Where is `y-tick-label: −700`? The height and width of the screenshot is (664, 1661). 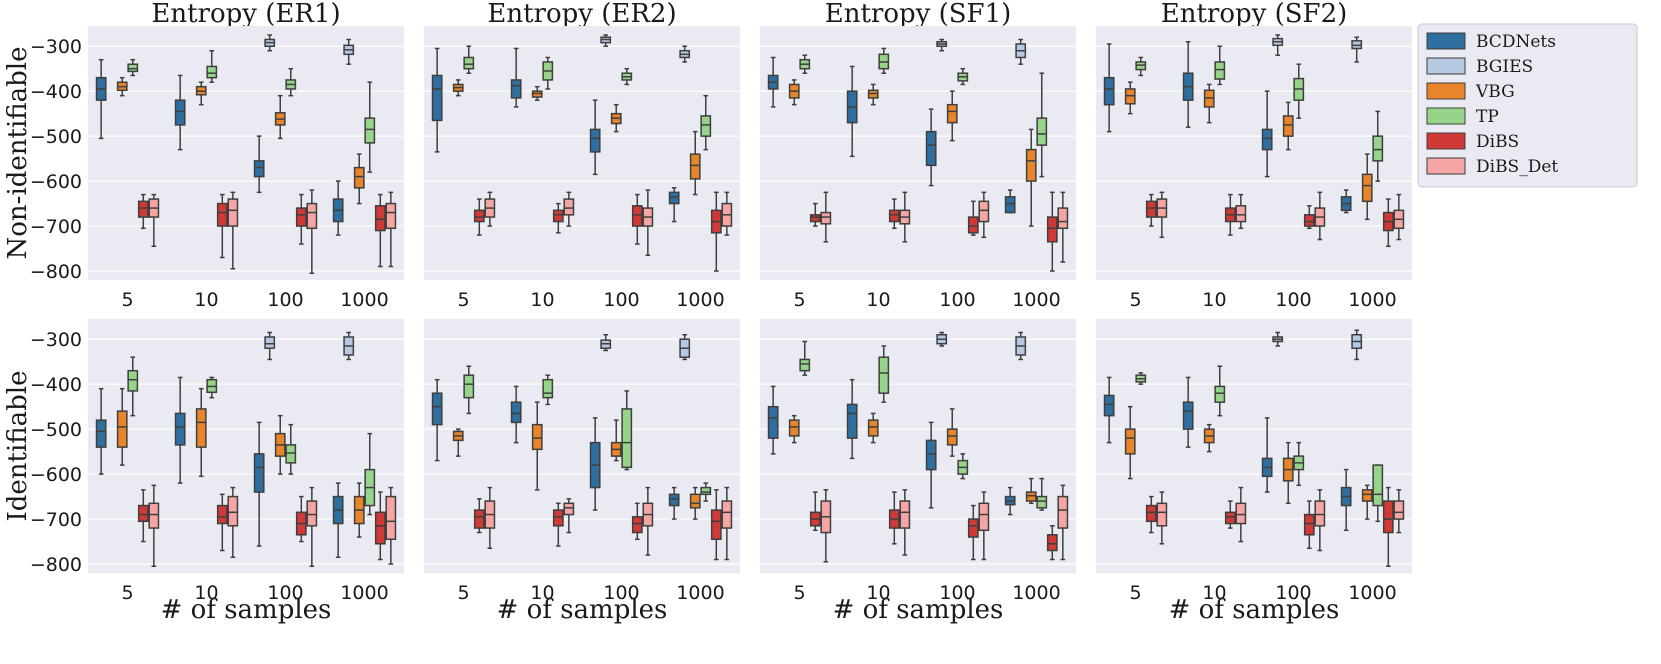 y-tick-label: −700 is located at coordinates (56, 227).